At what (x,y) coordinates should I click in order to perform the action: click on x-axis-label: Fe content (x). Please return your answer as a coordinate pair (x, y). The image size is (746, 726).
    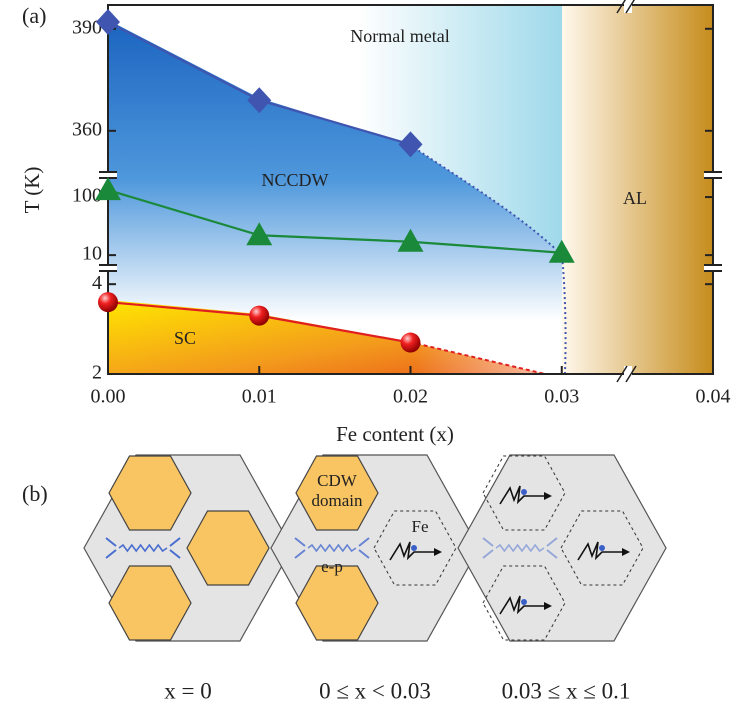
    Looking at the image, I should click on (395, 434).